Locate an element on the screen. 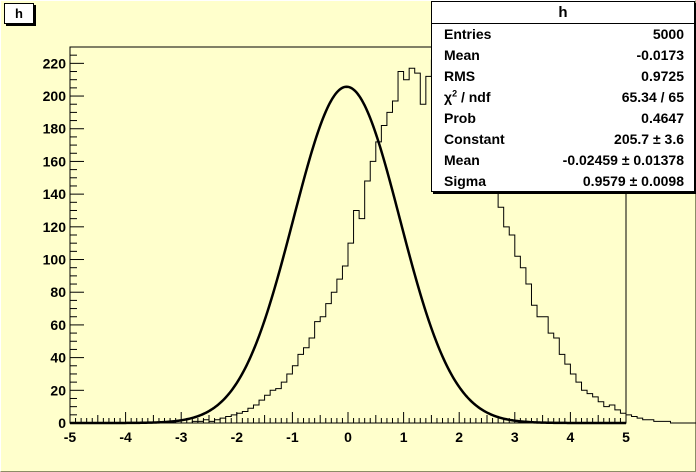  x-tick-labels: -5 -4 -3 -2 -1 0 1 2 3 4 5 is located at coordinates (347, 437).